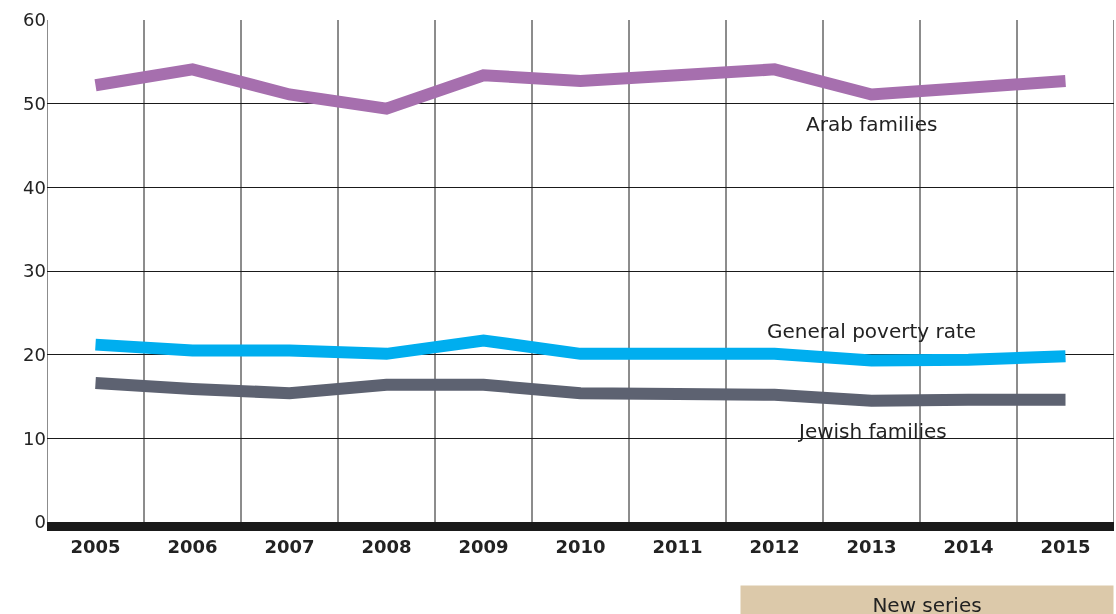  I want to click on series-label: General poverty rate, so click(872, 331).